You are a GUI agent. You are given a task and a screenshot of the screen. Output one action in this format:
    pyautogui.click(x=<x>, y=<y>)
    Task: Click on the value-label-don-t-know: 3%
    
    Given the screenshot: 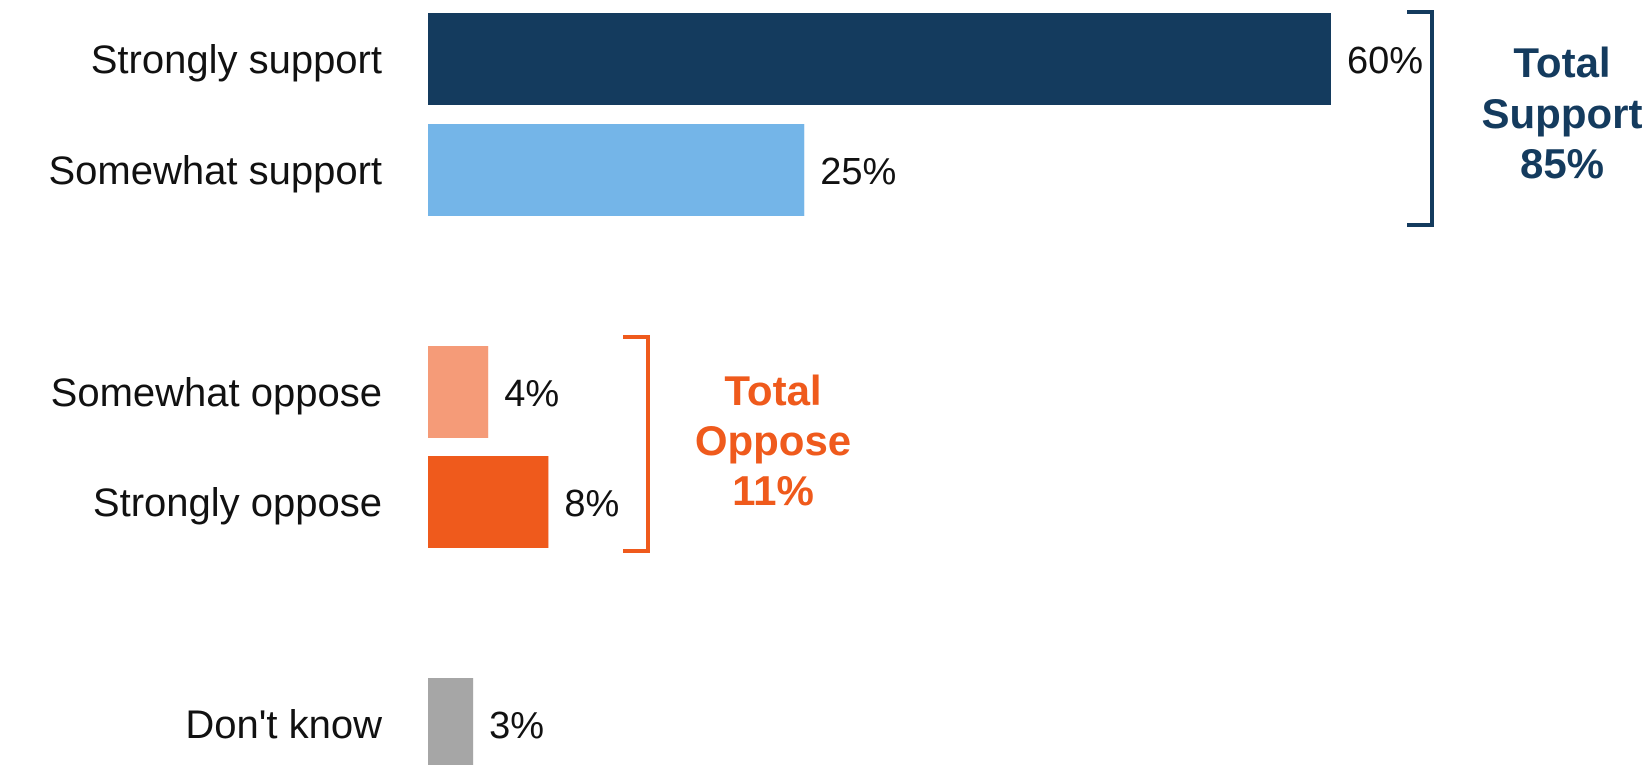 What is the action you would take?
    pyautogui.click(x=516, y=726)
    